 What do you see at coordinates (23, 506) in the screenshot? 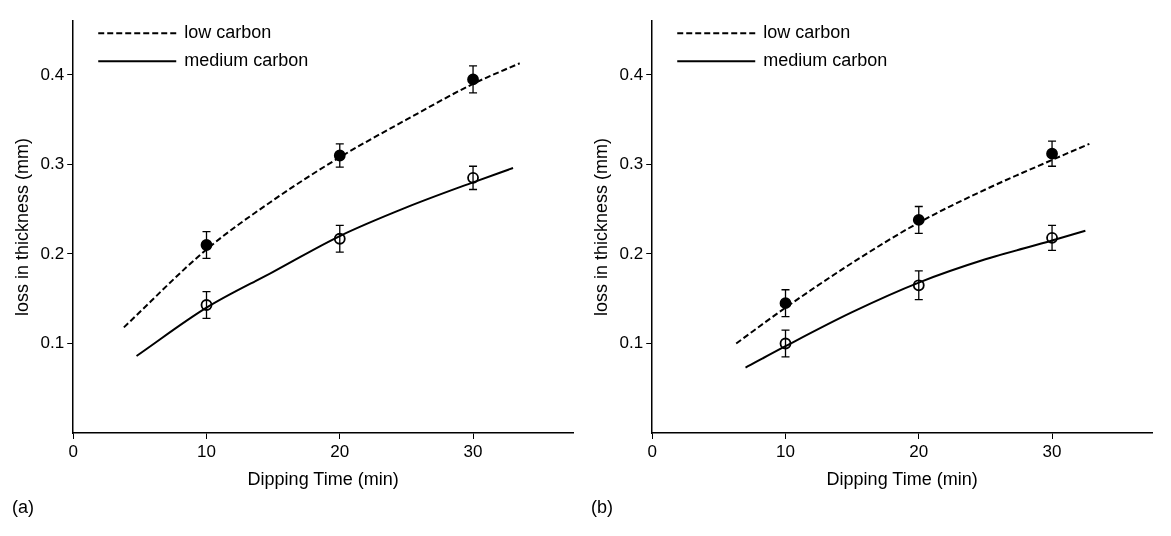
I see `text: (a)` at bounding box center [23, 506].